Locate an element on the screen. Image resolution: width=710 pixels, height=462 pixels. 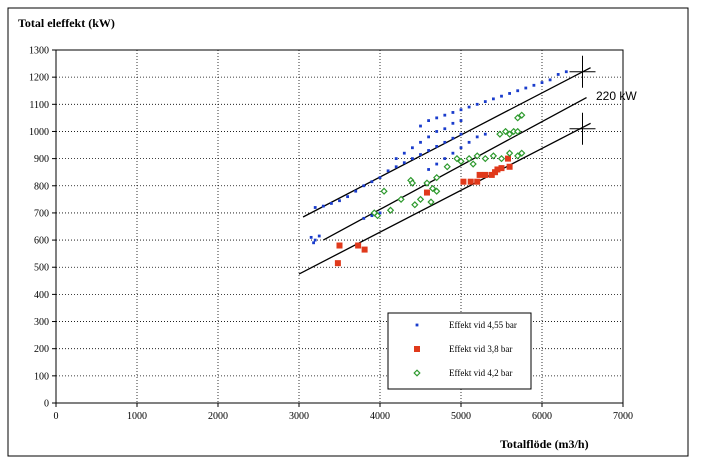
x-tick-label: 3000 is located at coordinates (299, 416).